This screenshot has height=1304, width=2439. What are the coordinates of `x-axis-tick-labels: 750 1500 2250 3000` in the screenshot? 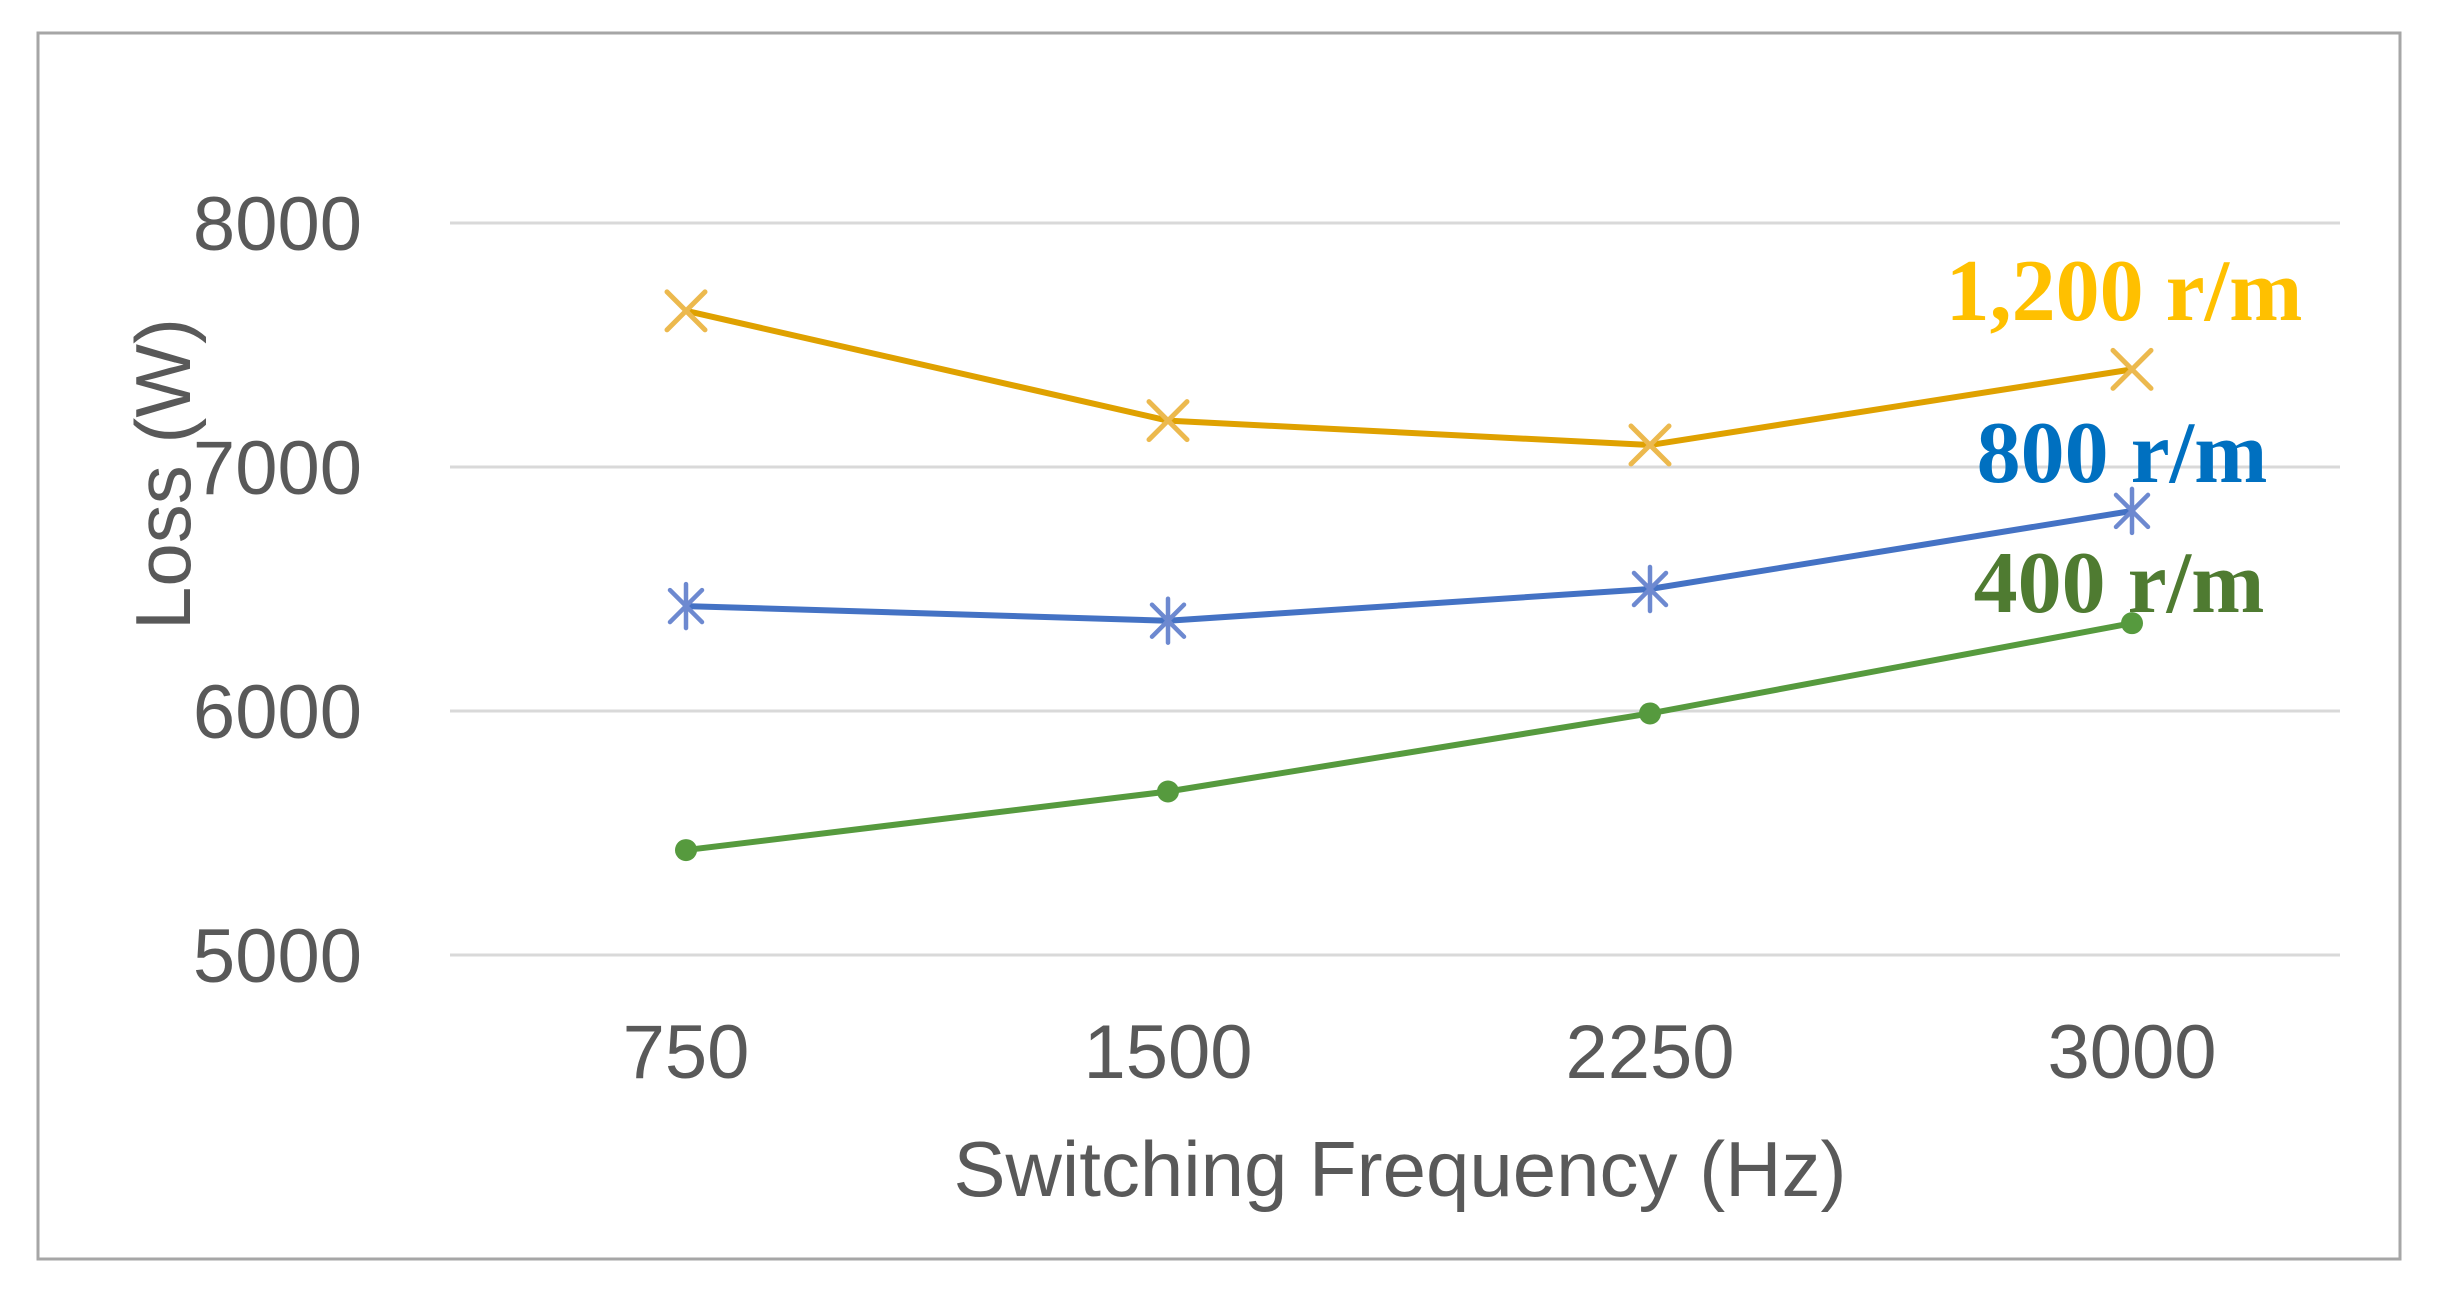 It's located at (1420, 1052).